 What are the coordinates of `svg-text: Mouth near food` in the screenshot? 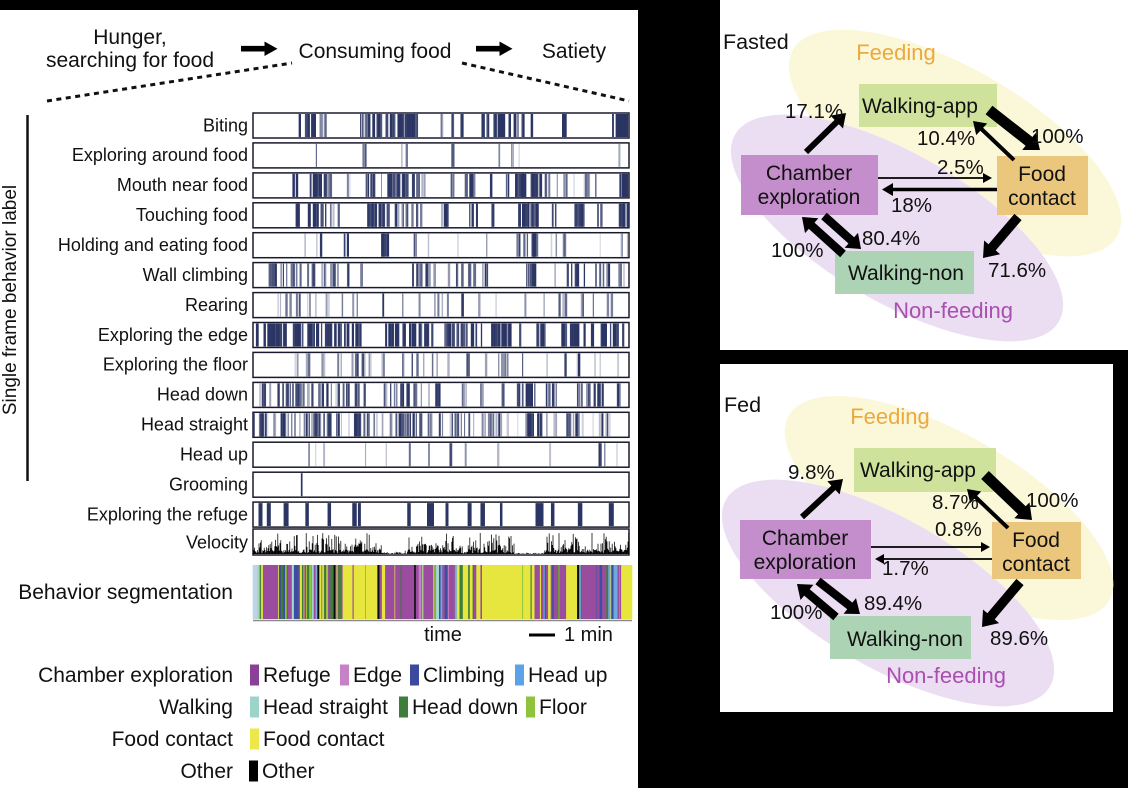 It's located at (182, 185).